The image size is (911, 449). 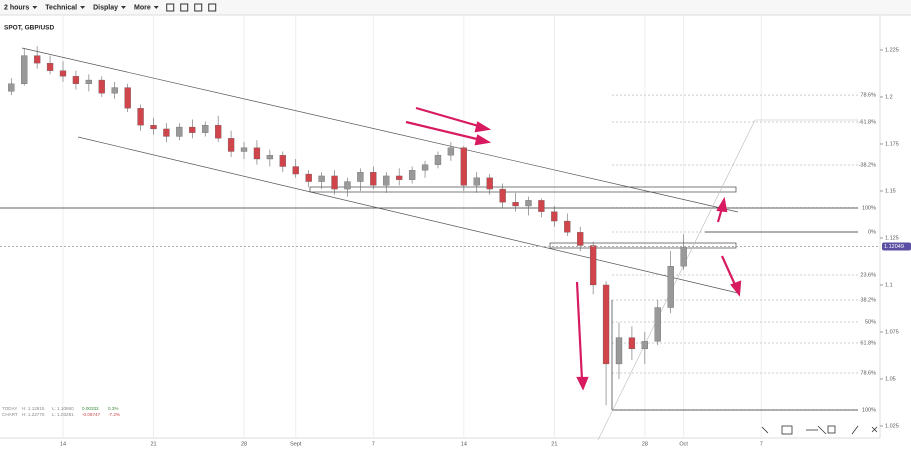 What do you see at coordinates (63, 408) in the screenshot?
I see `stat-text: L: 1.10860` at bounding box center [63, 408].